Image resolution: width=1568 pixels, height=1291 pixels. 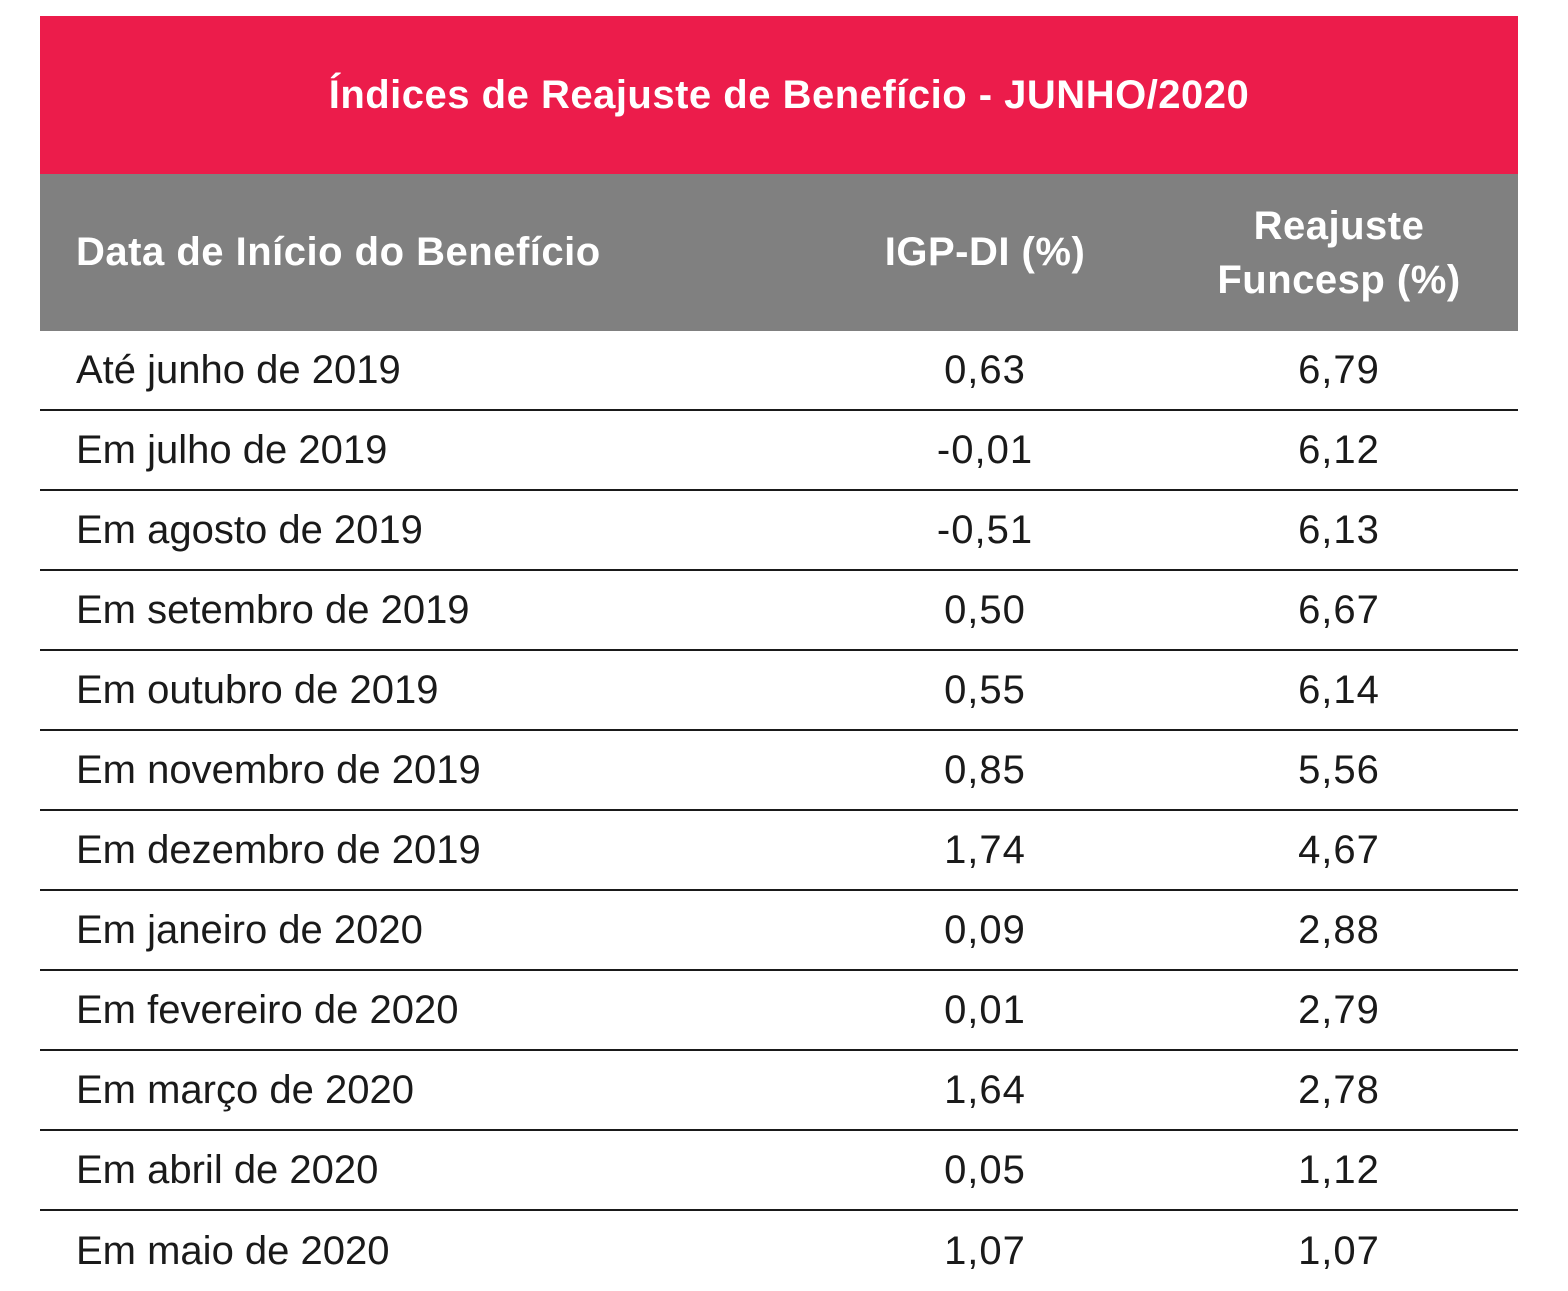 I want to click on table-row: Em dezembro de 2019 1,74 4,67, so click(x=779, y=851).